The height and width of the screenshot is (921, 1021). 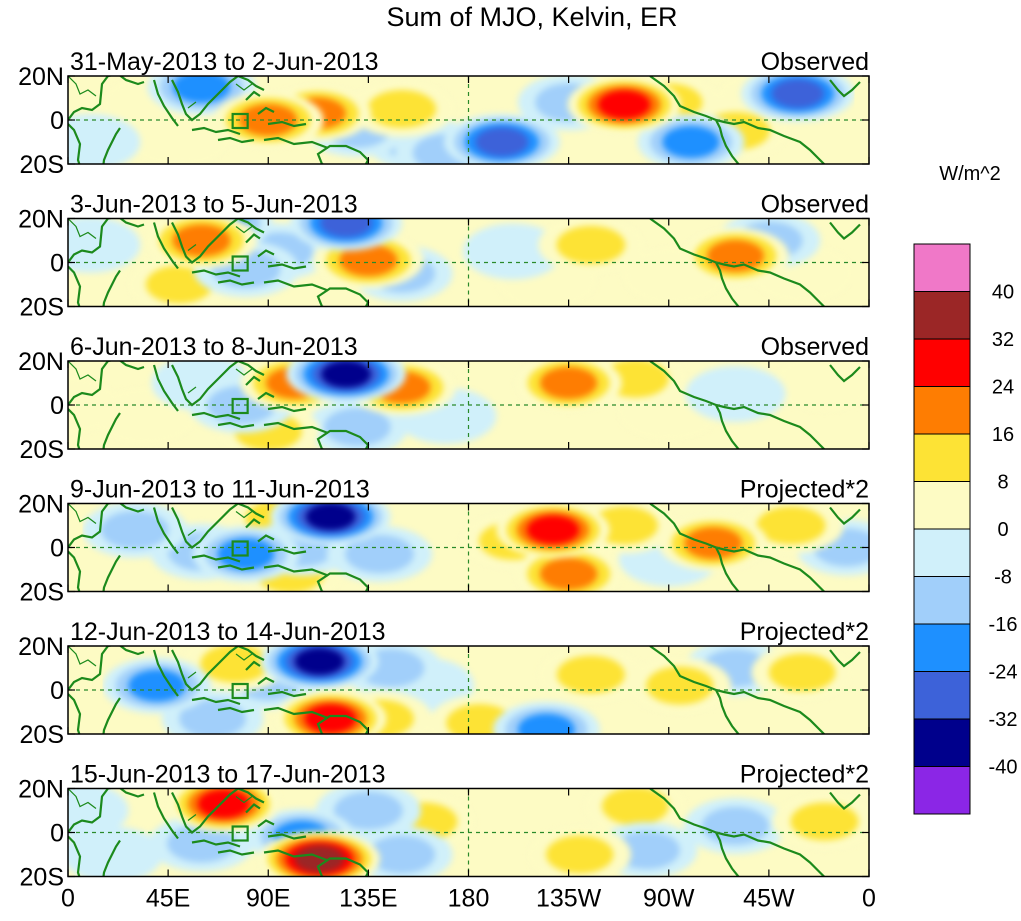 What do you see at coordinates (1002, 530) in the screenshot?
I see `colorbar-tick-label: 0` at bounding box center [1002, 530].